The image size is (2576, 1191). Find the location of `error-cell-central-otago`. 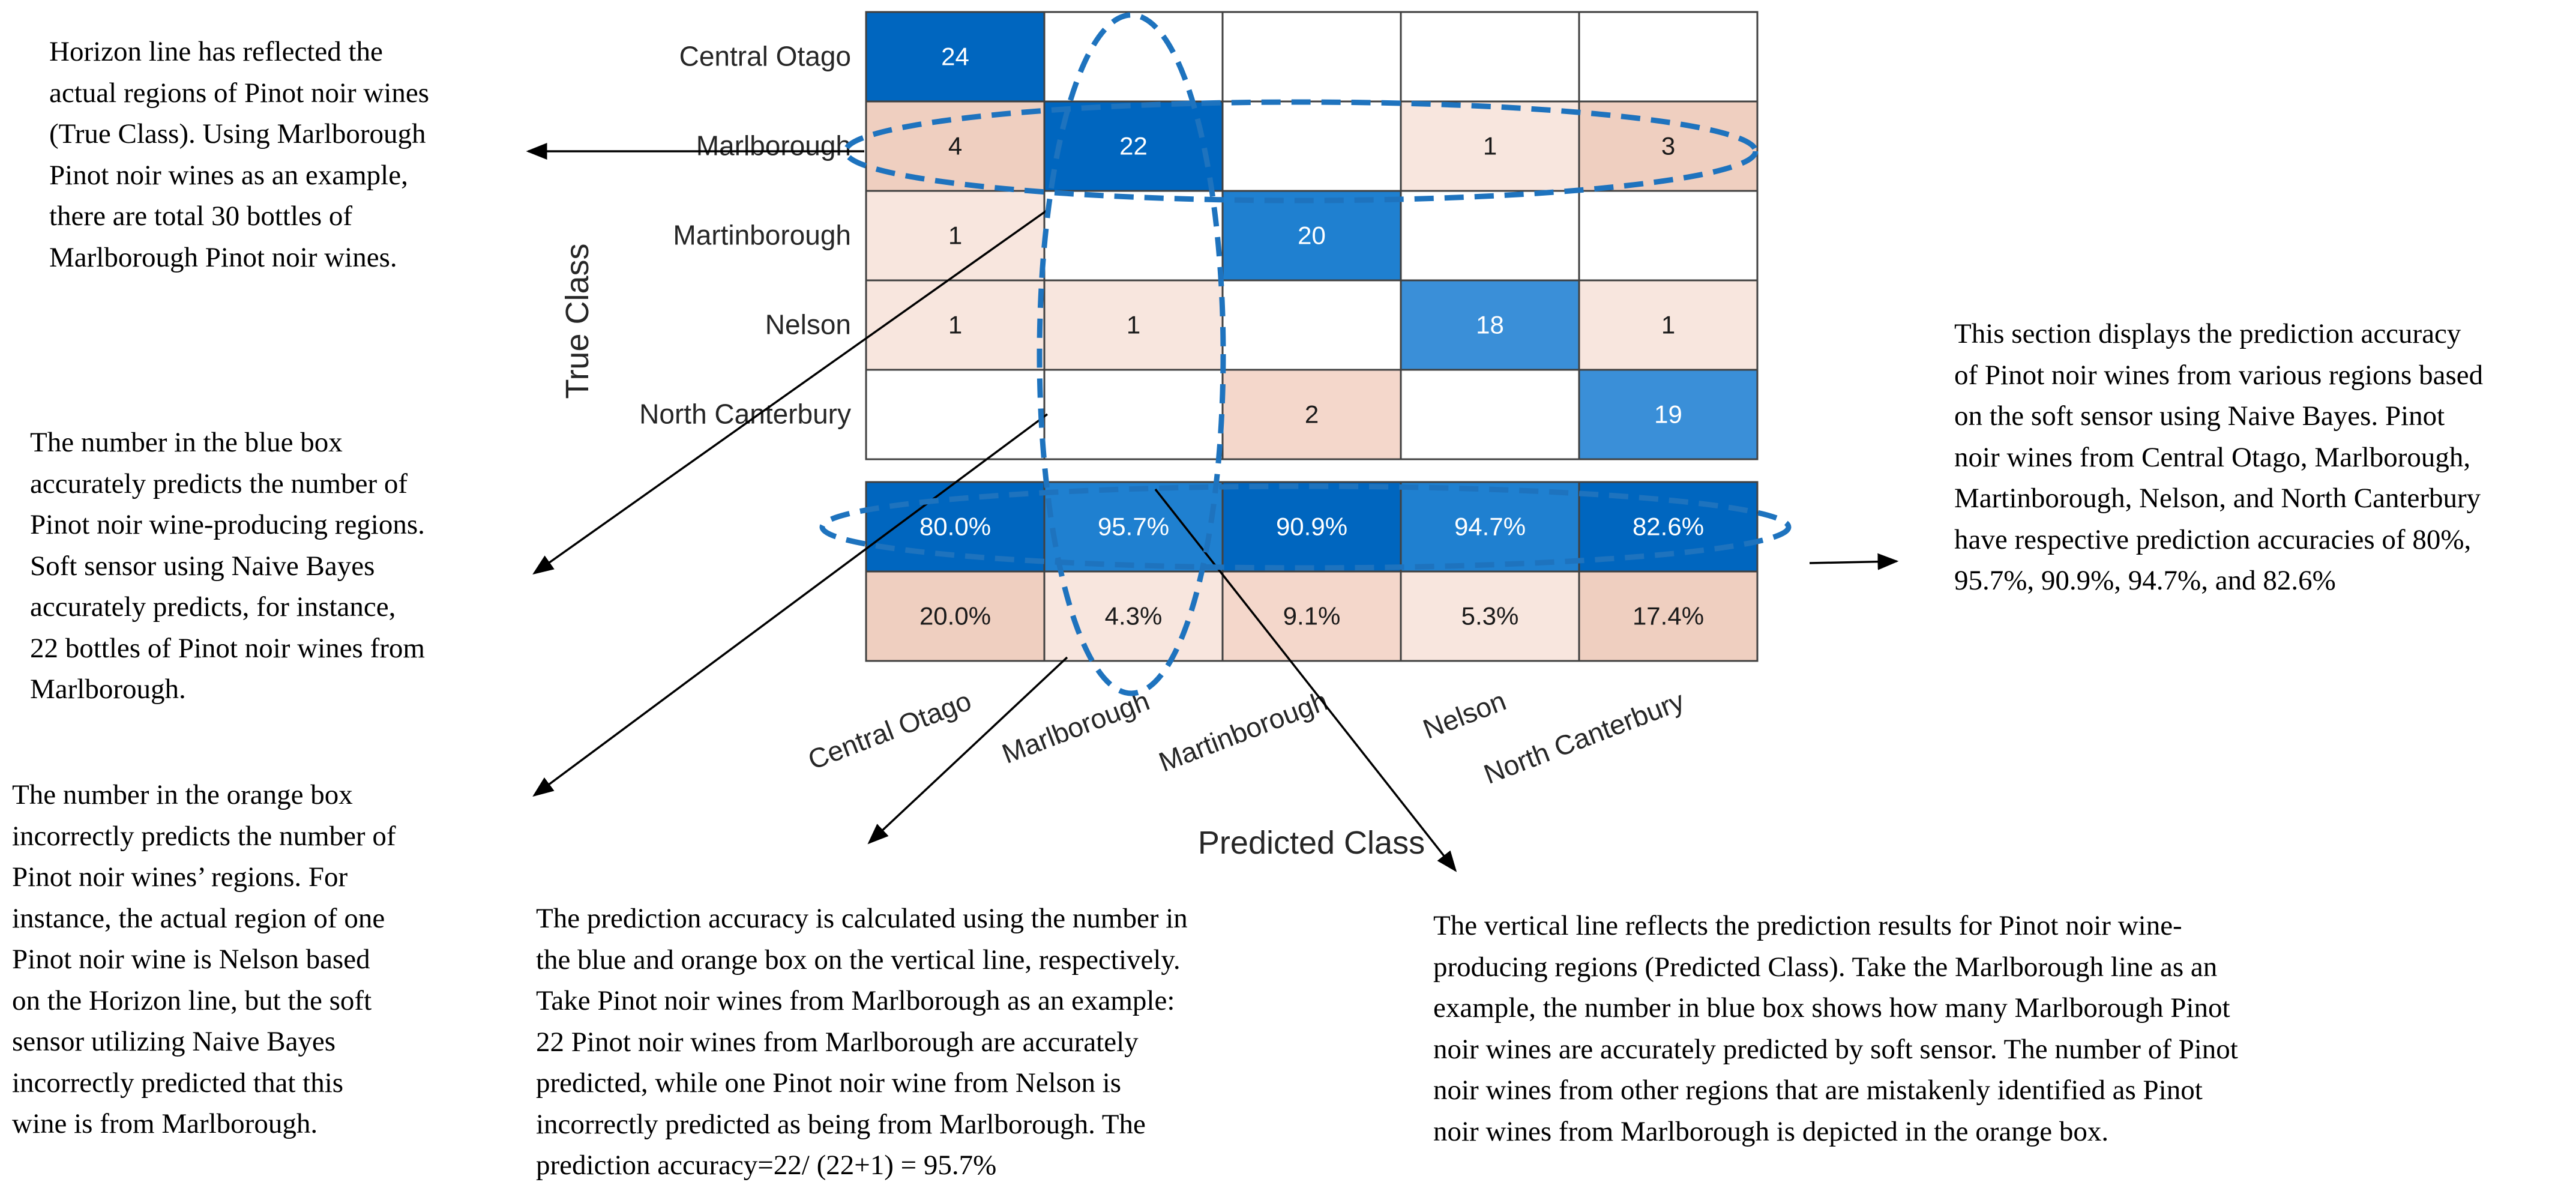

error-cell-central-otago is located at coordinates (955, 616).